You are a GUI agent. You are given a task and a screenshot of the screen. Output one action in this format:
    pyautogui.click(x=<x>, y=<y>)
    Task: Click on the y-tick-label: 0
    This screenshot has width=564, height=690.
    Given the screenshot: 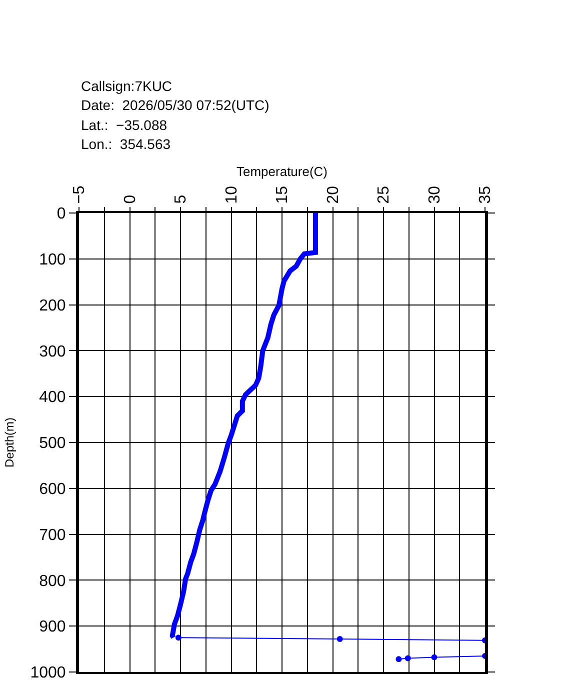 What is the action you would take?
    pyautogui.click(x=61, y=214)
    